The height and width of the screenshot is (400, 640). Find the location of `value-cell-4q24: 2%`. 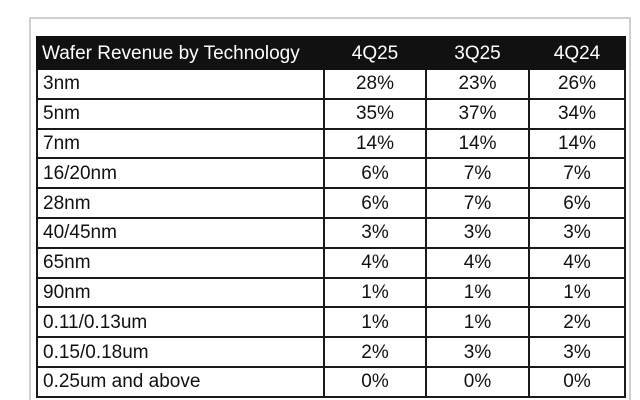

value-cell-4q24: 2% is located at coordinates (577, 322).